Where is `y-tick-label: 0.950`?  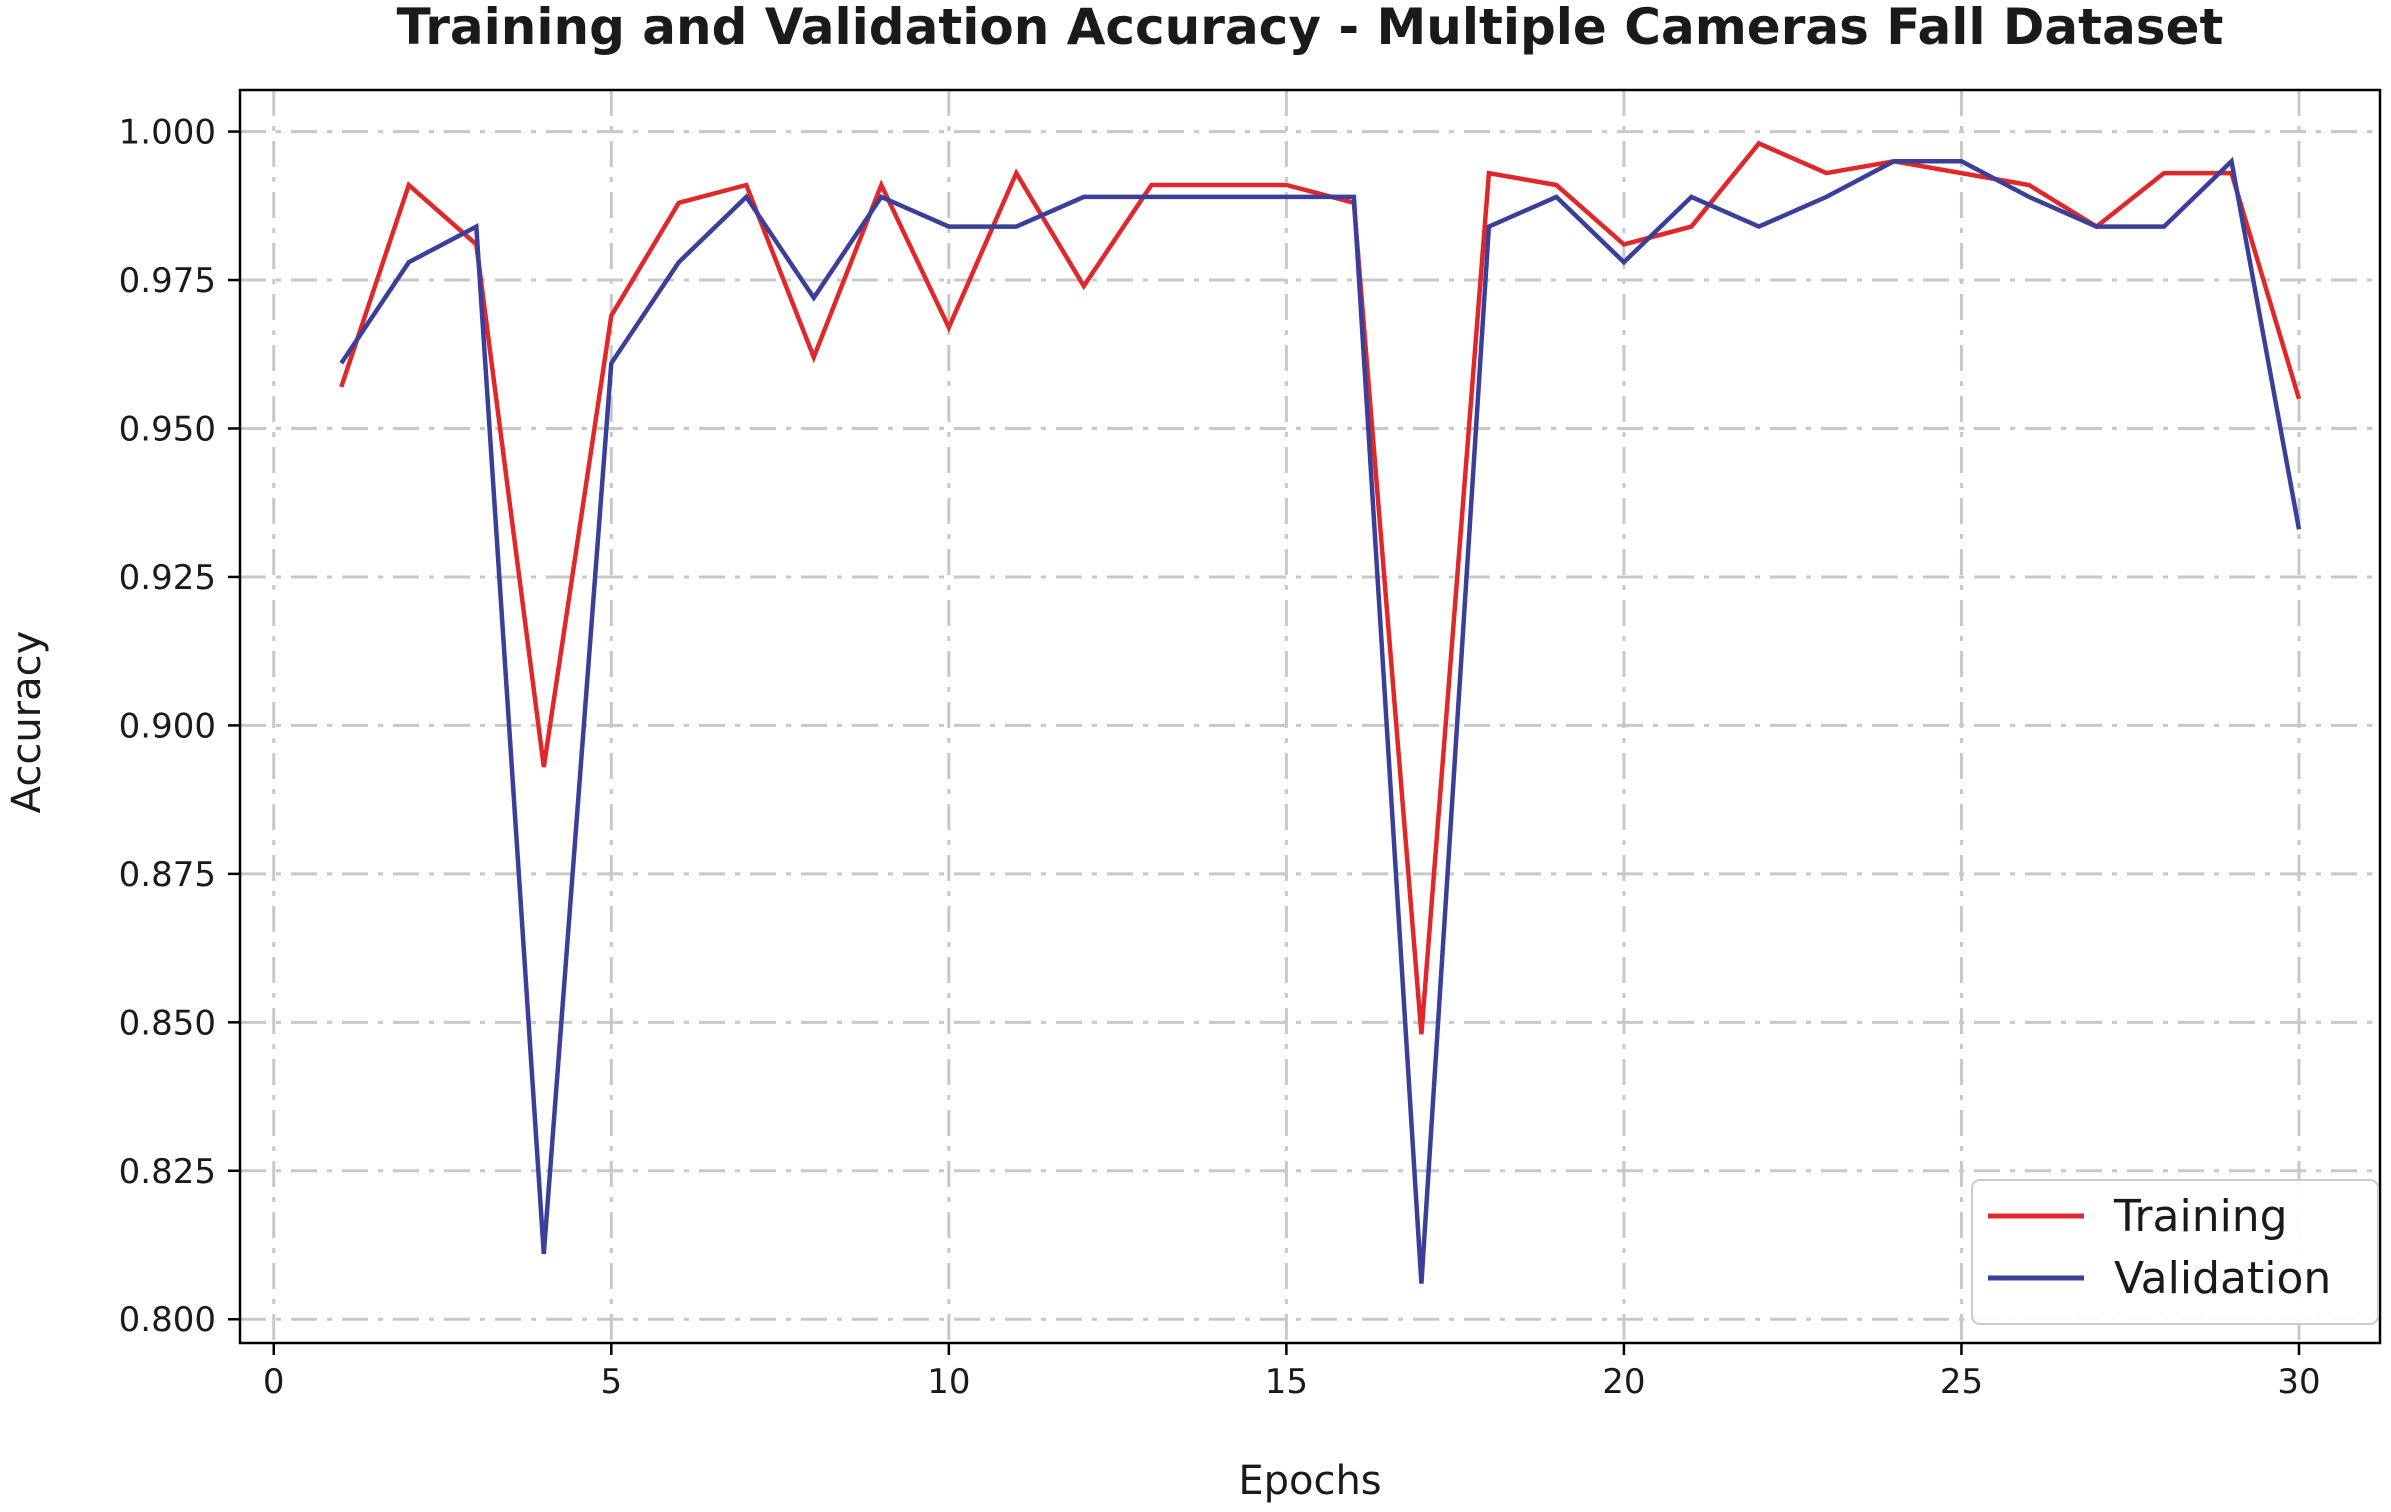
y-tick-label: 0.950 is located at coordinates (167, 429).